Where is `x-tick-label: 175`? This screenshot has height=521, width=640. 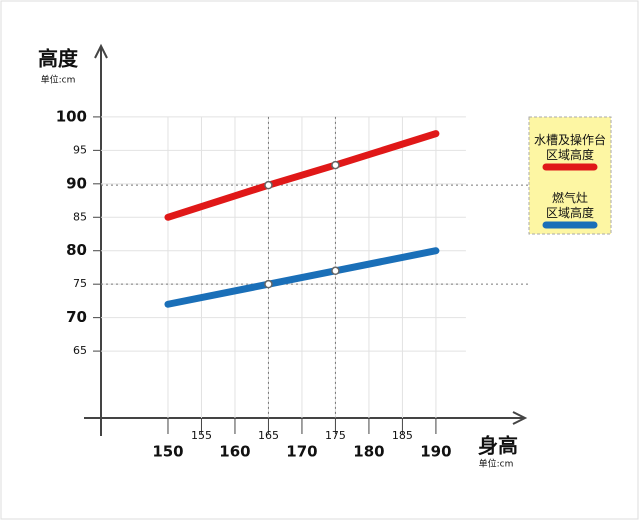
x-tick-label: 175 is located at coordinates (335, 435).